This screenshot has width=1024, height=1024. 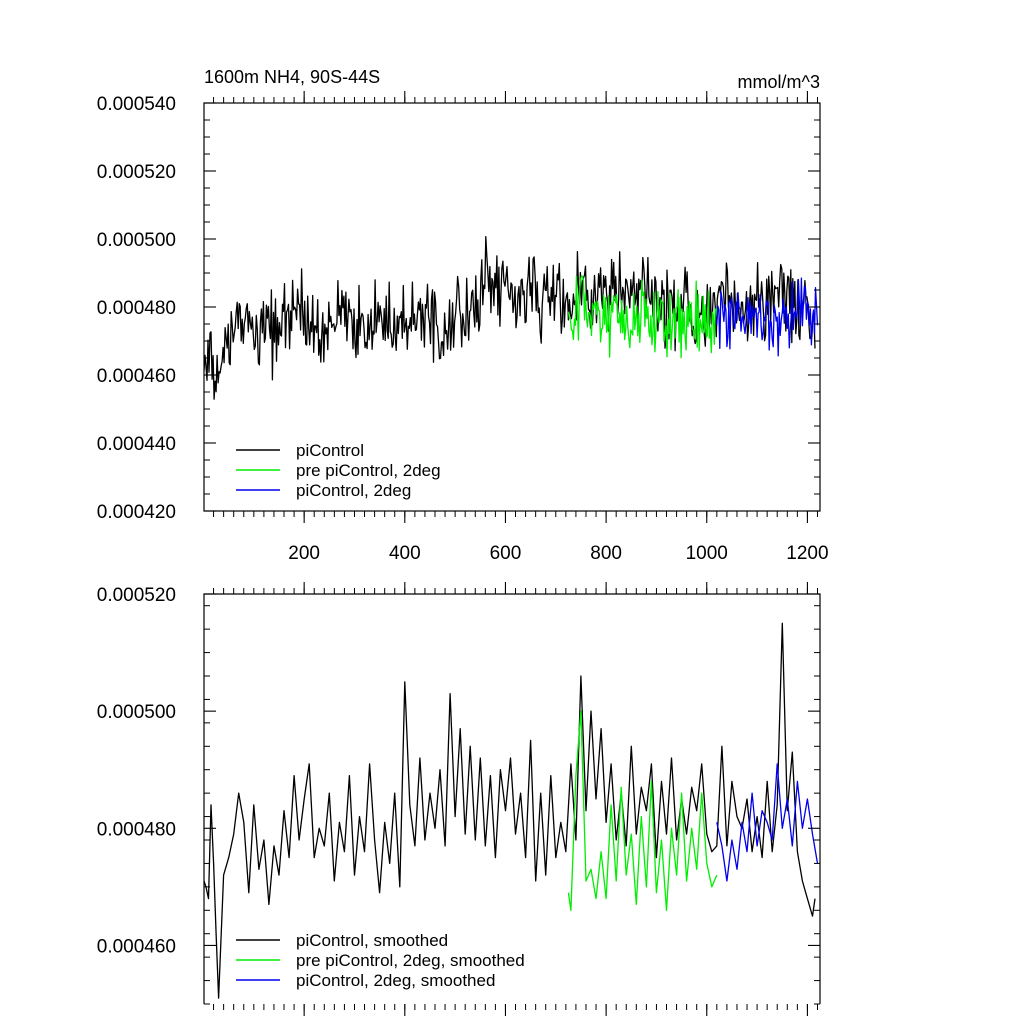 What do you see at coordinates (372, 940) in the screenshot?
I see `bottom-legend-label-1: piControl, smoothed` at bounding box center [372, 940].